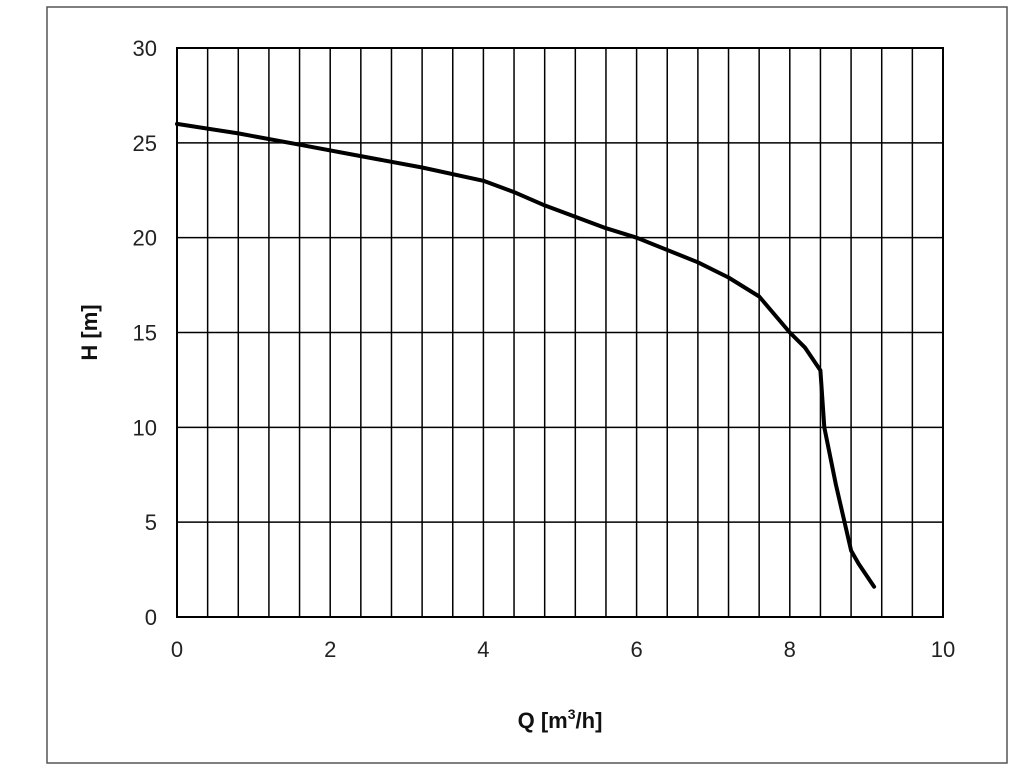  Describe the element at coordinates (145, 48) in the screenshot. I see `y-tick-label: 30` at that location.